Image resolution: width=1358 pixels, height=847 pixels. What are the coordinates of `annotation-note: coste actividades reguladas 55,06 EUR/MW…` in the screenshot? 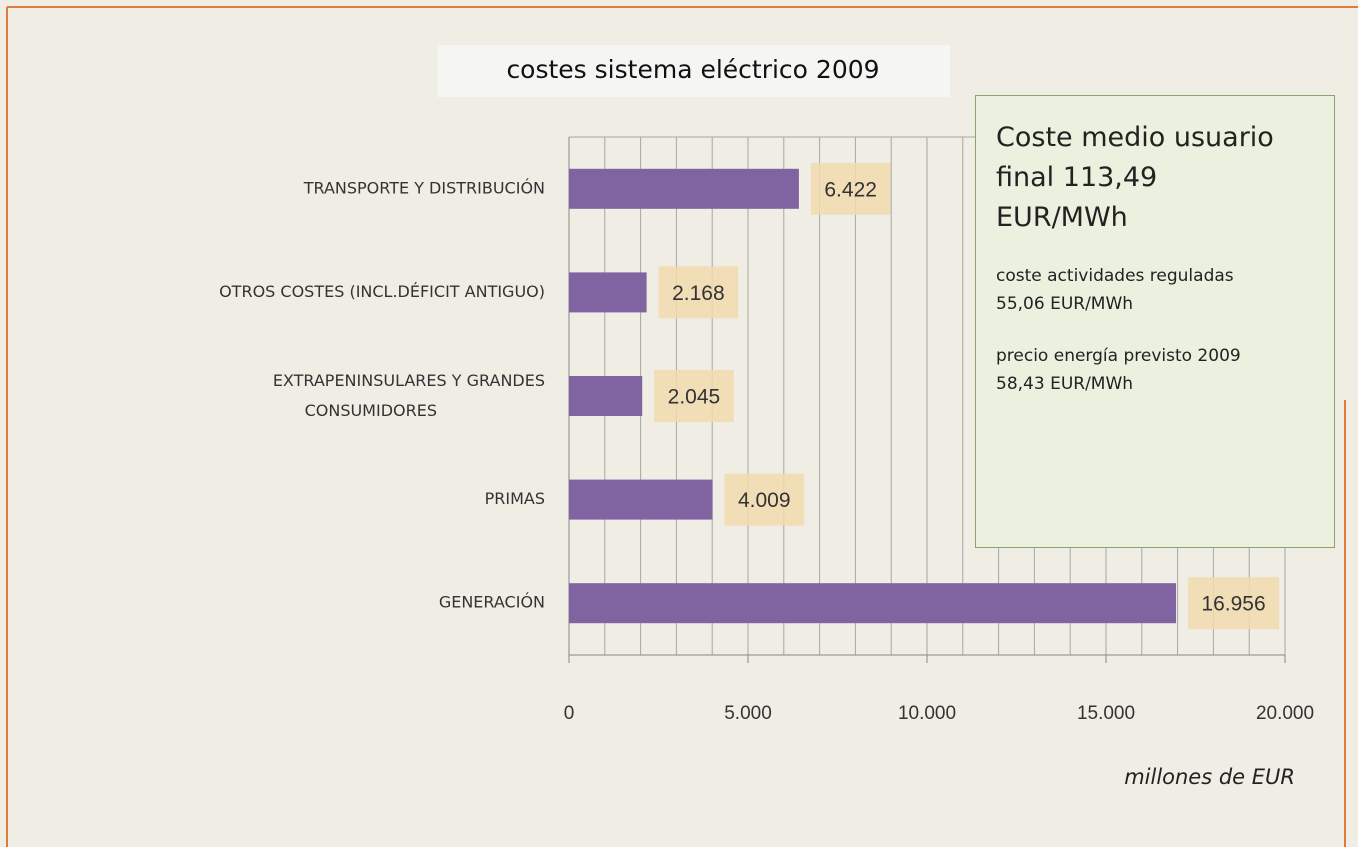 It's located at (1115, 290).